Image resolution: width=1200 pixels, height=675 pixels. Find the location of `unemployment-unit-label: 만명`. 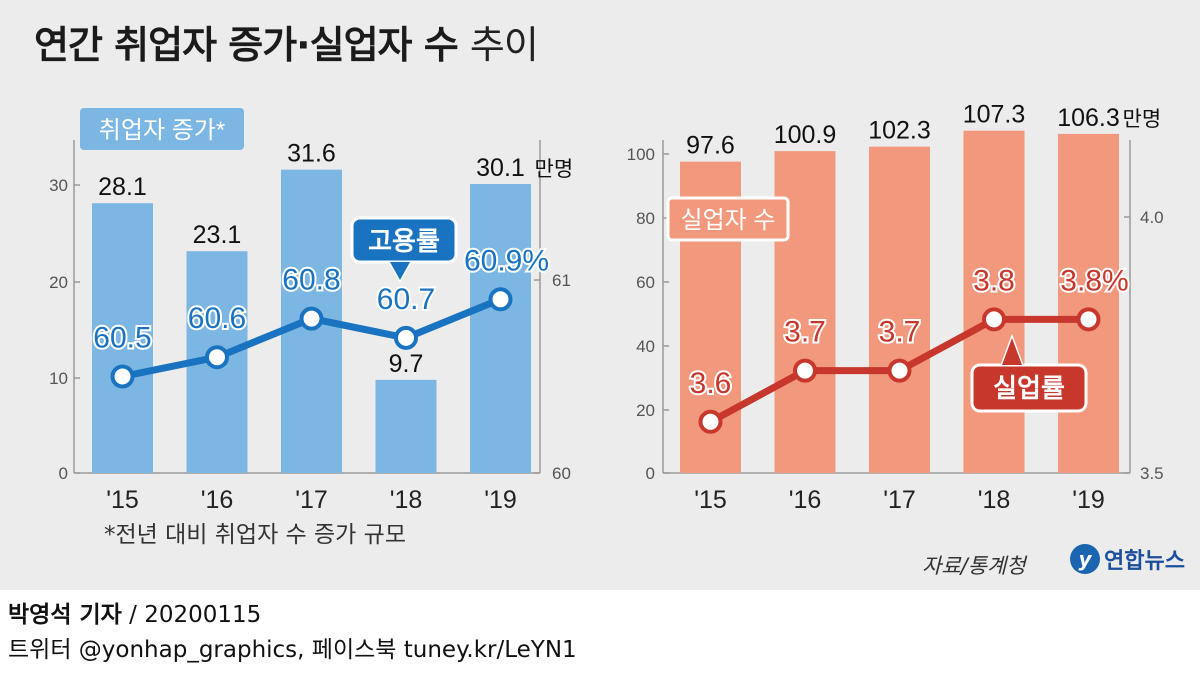

unemployment-unit-label: 만명 is located at coordinates (1142, 119).